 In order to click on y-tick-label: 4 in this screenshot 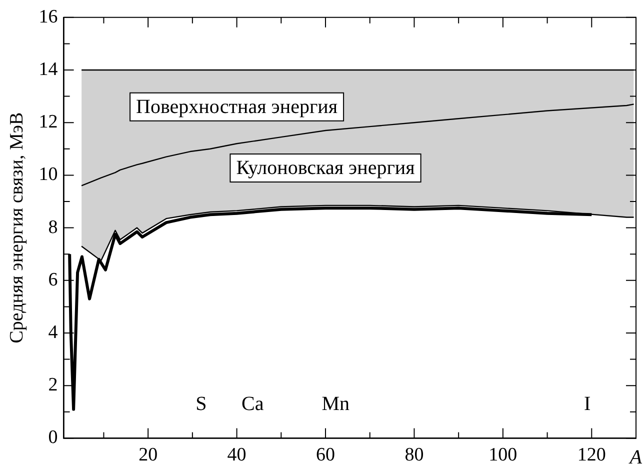, I will do `click(53, 332)`.